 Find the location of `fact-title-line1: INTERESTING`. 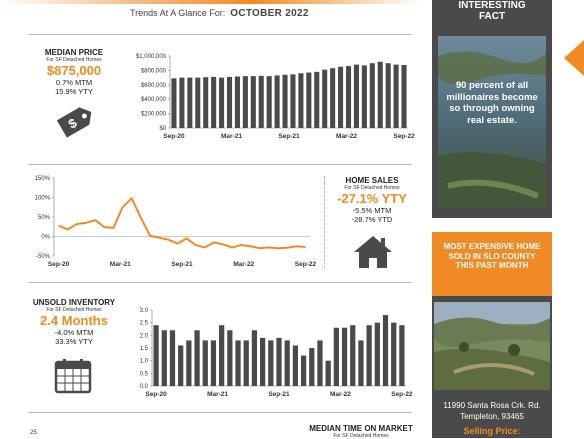

fact-title-line1: INTERESTING is located at coordinates (492, 5).